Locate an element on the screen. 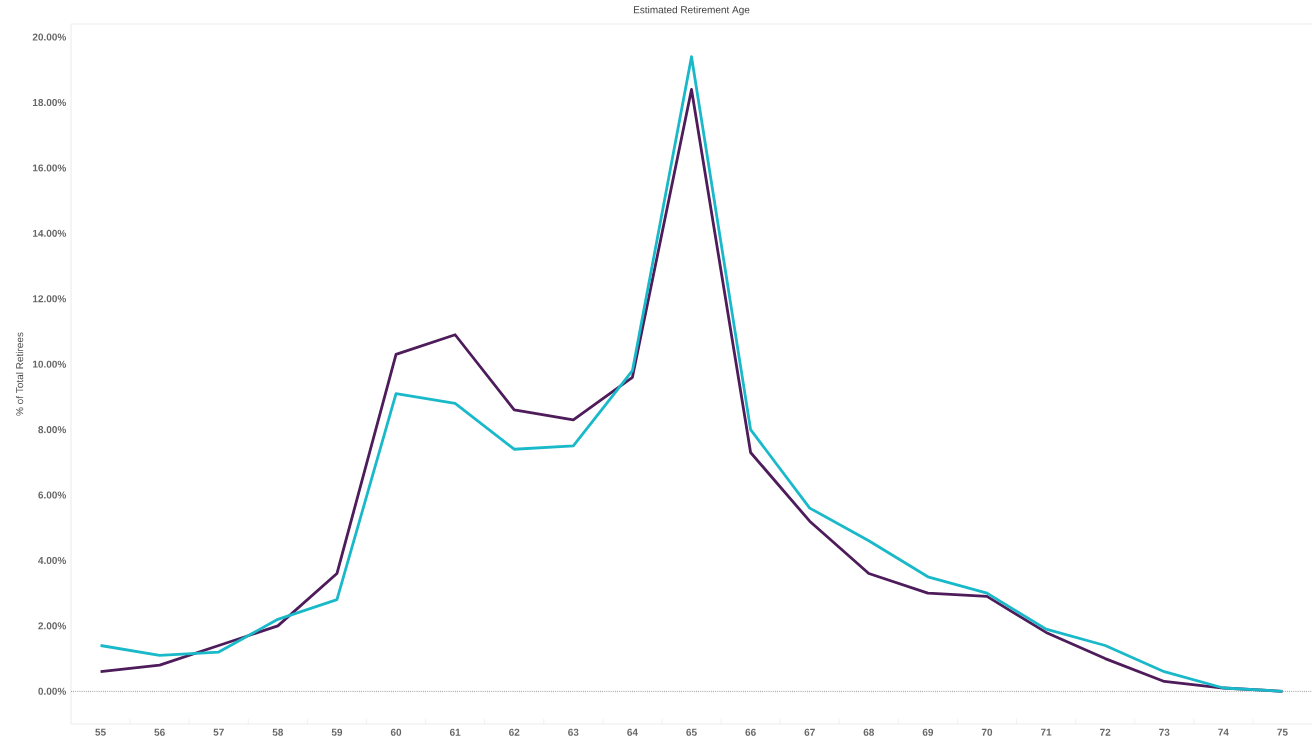 Image resolution: width=1312 pixels, height=740 pixels. x-tick-label: 63 is located at coordinates (573, 732).